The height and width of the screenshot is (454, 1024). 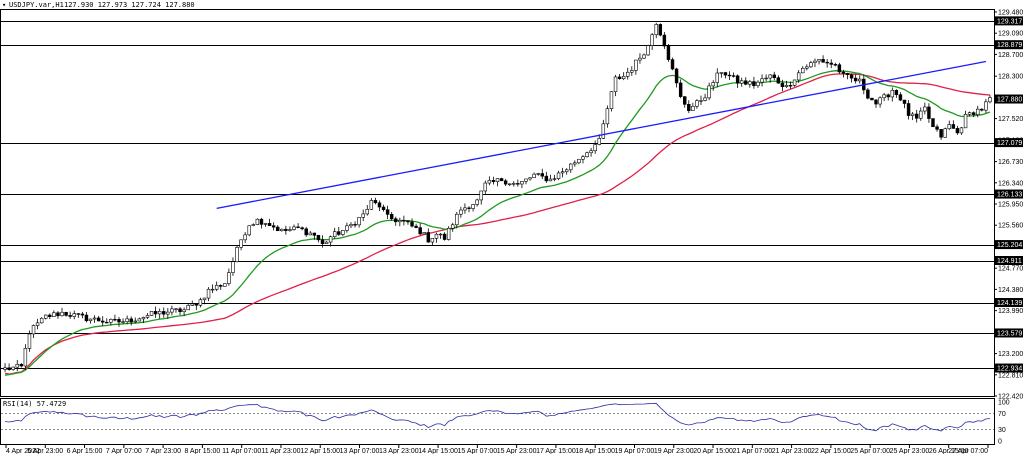 I want to click on x-tick-label-25: 27 Apr 07:00, so click(x=968, y=451).